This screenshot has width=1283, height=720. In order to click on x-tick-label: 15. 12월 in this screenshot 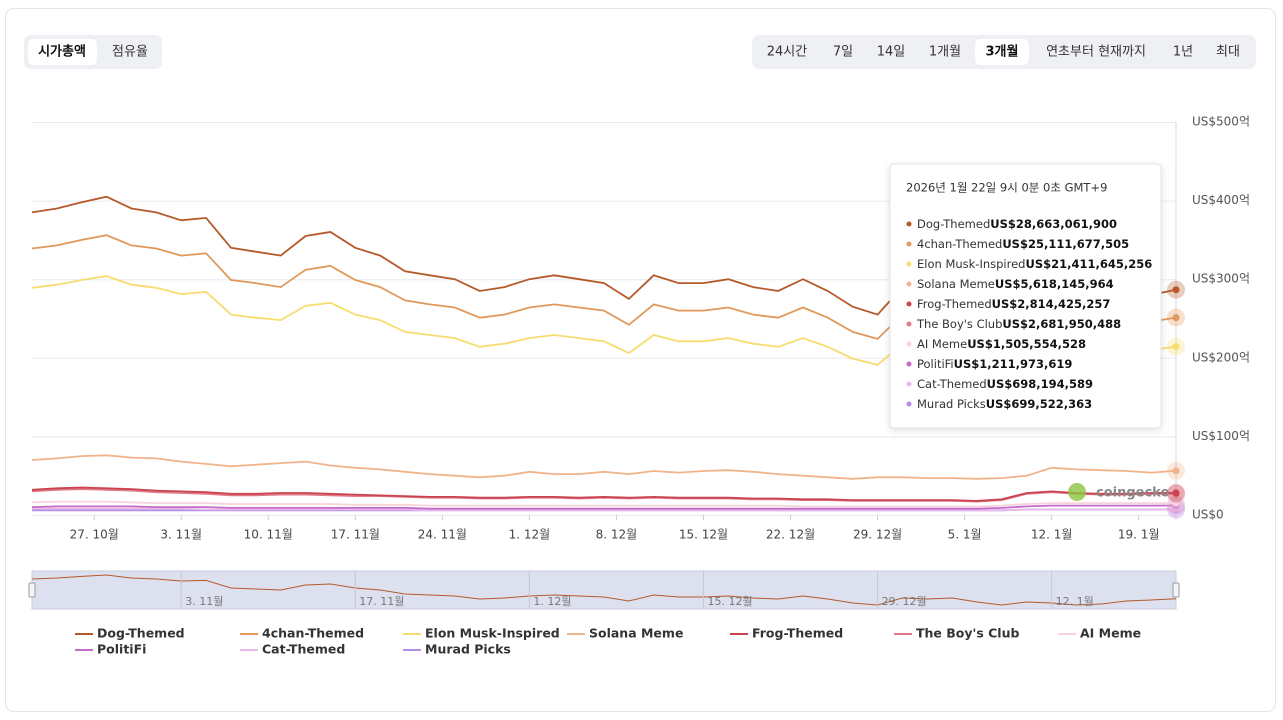, I will do `click(703, 535)`.